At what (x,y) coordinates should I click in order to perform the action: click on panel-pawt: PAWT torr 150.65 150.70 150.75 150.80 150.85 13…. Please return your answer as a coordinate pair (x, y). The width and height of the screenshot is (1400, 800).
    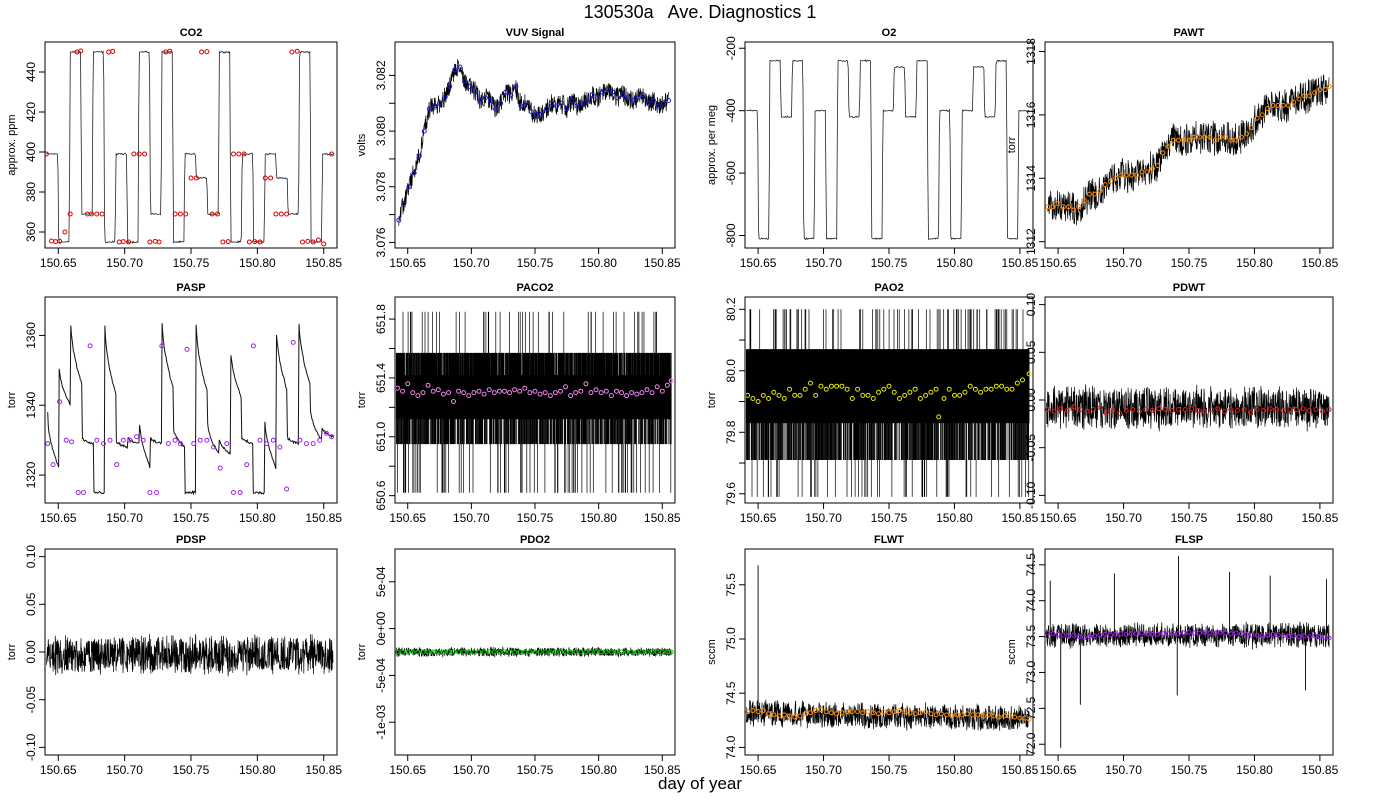
    Looking at the image, I should click on (1172, 148).